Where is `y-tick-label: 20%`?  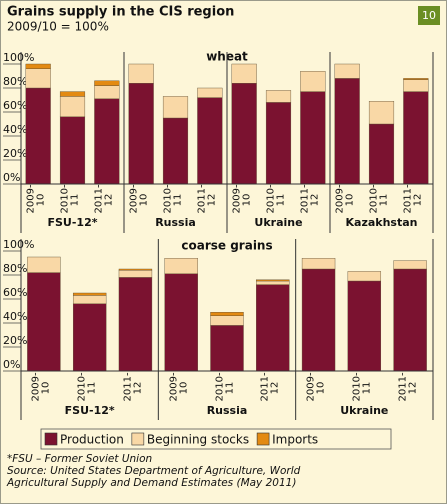 y-tick-label: 20% is located at coordinates (15, 153).